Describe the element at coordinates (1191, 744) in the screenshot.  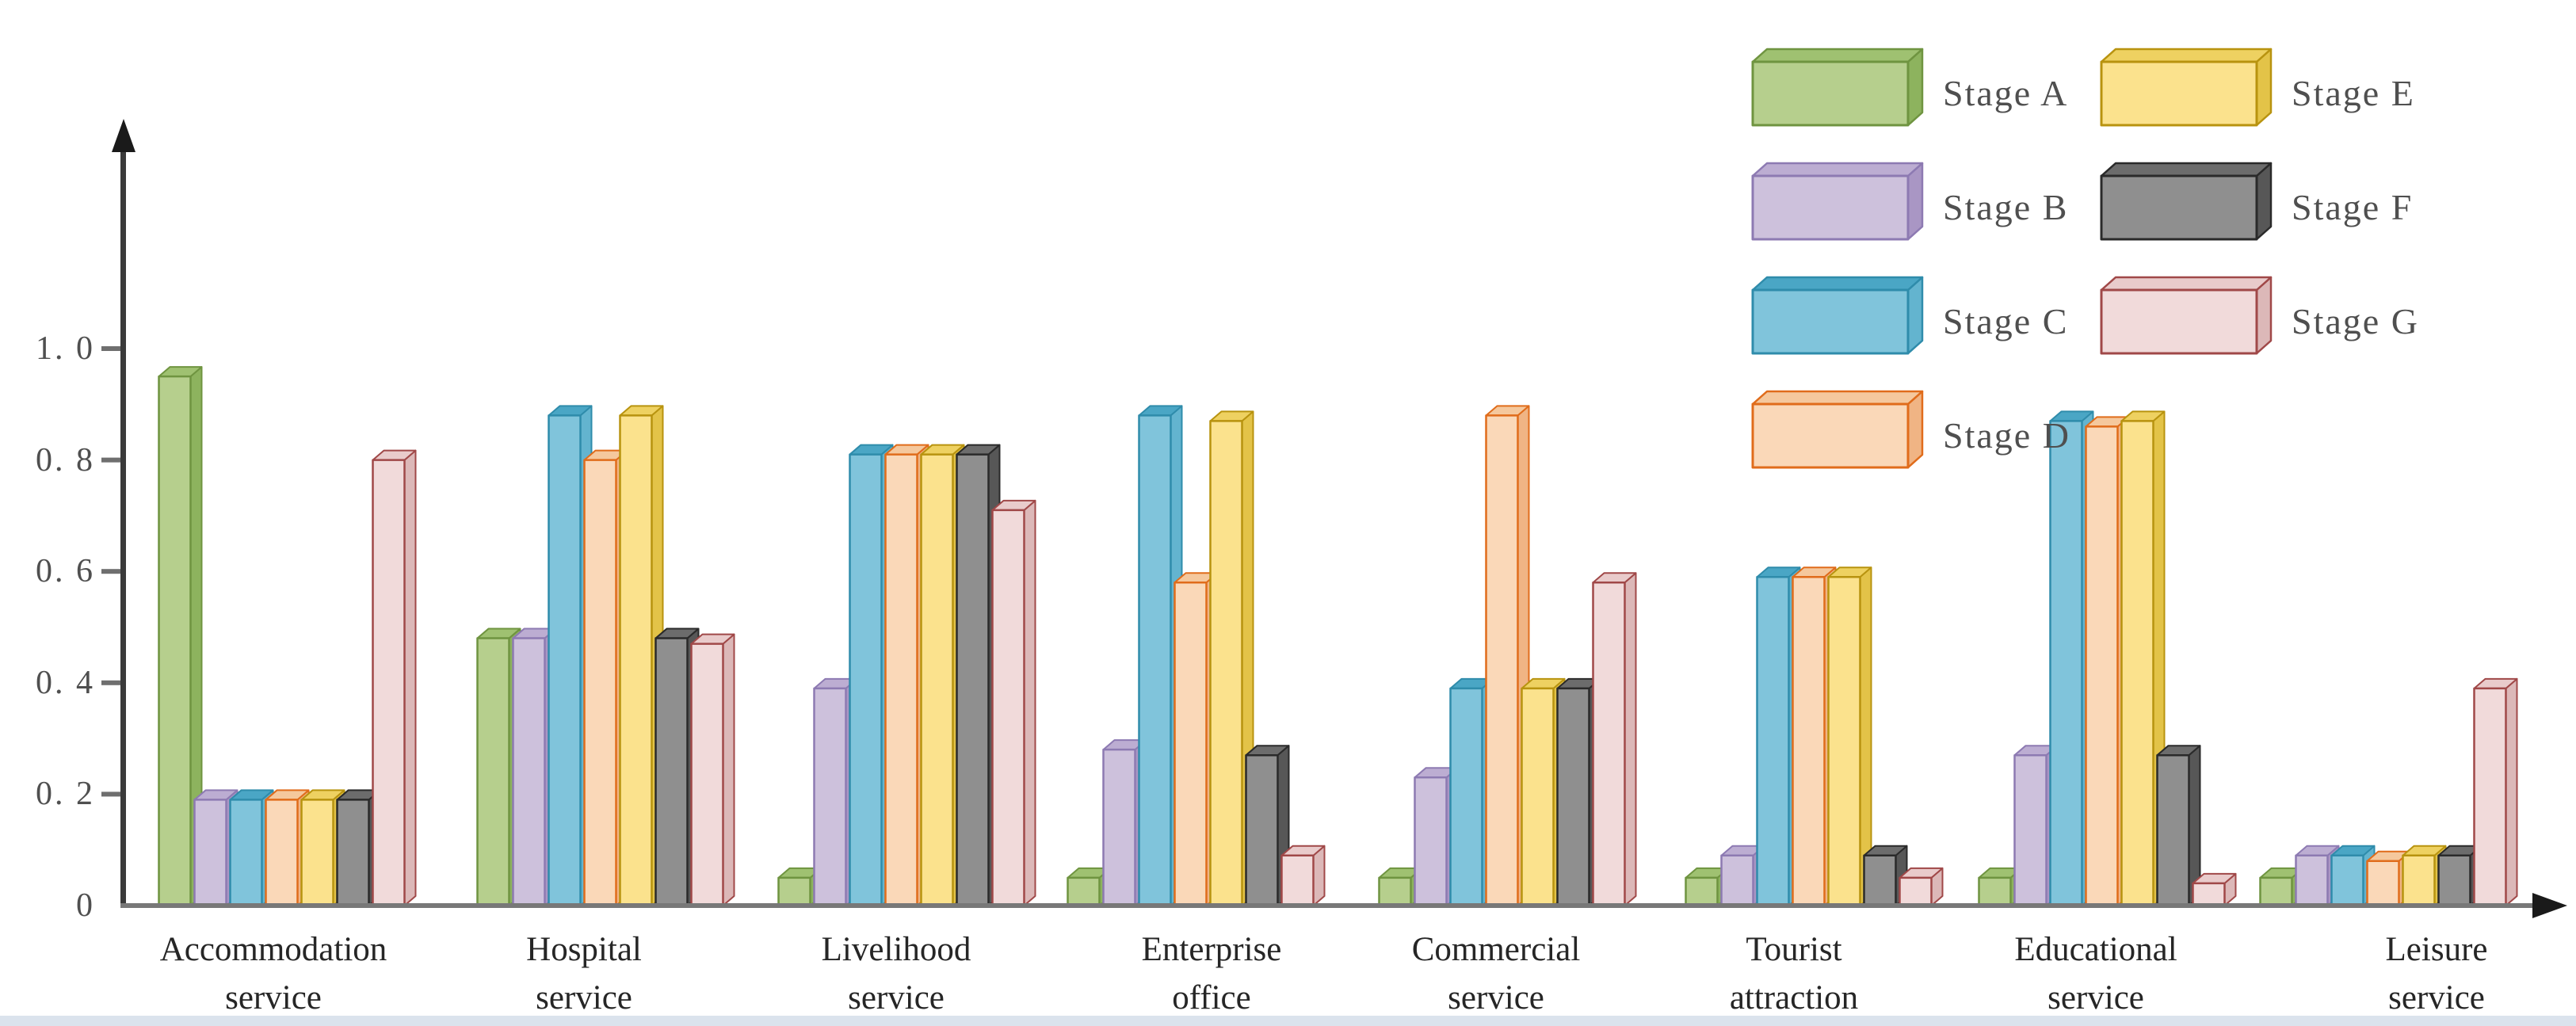
I see `bar-stage-d-enterprise-office` at that location.